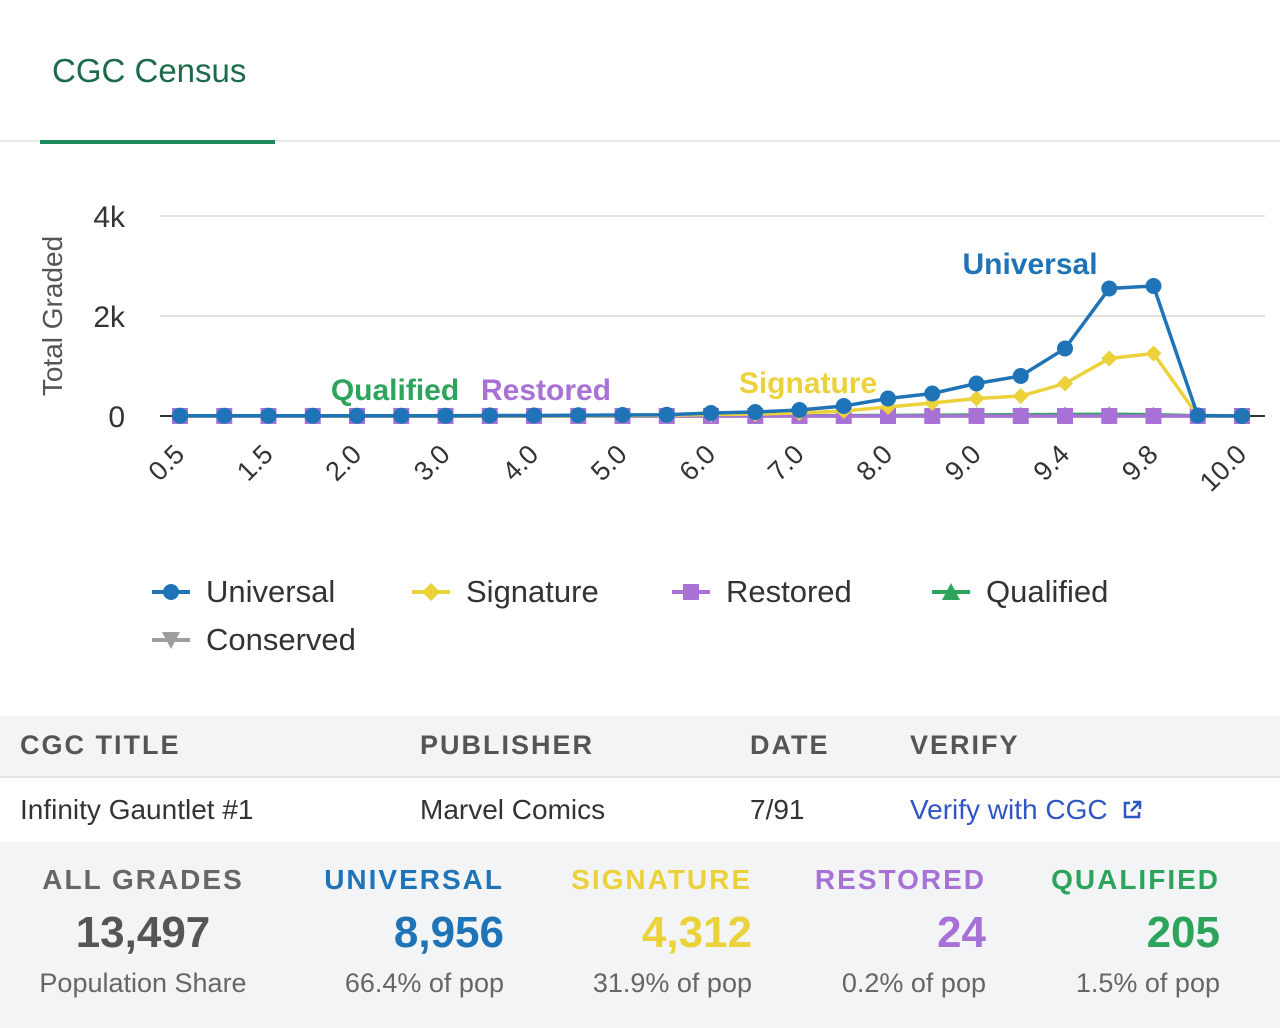  Describe the element at coordinates (432, 463) in the screenshot. I see `x-tick-label: 3.0` at that location.